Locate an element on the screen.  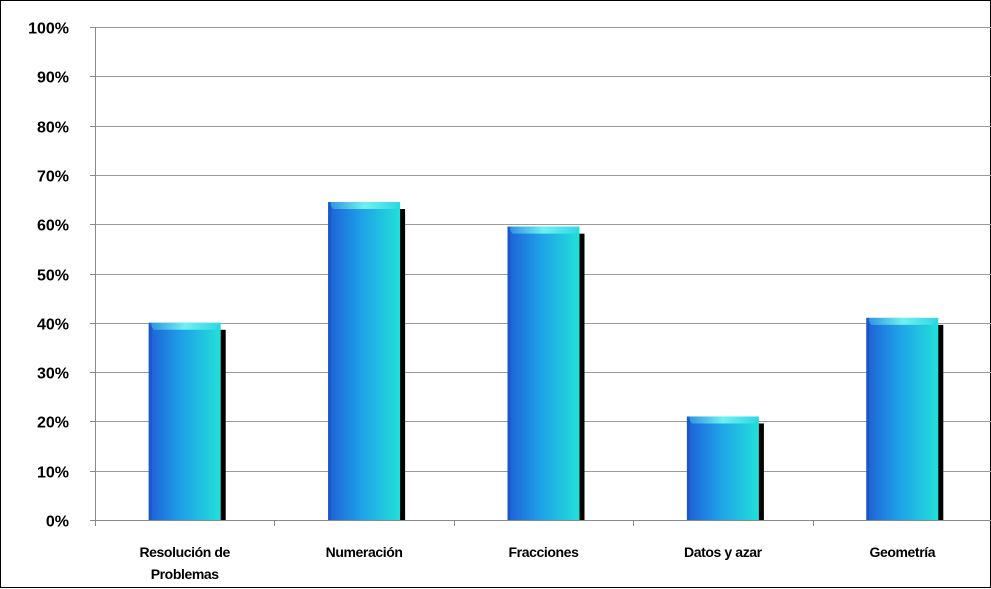
x-tick-label-line: Resolución de is located at coordinates (184, 552).